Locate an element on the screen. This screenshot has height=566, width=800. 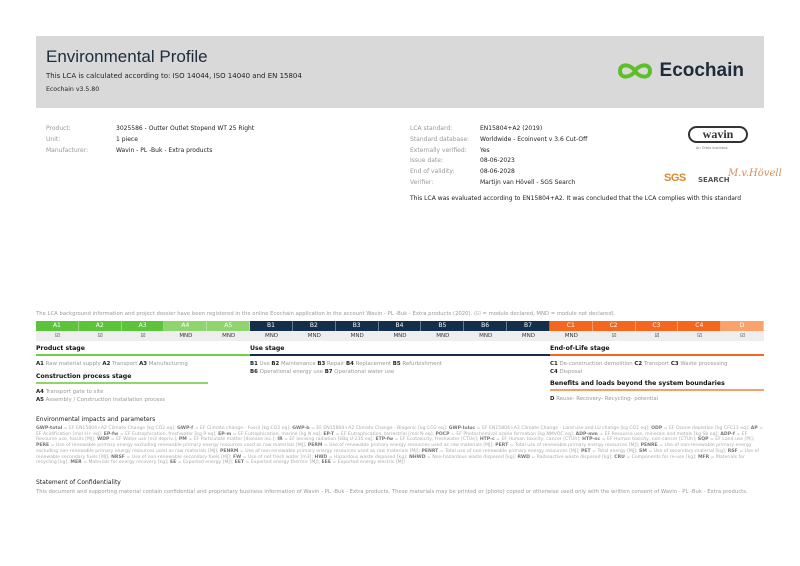
impact-abbr: EET is located at coordinates (239, 463).